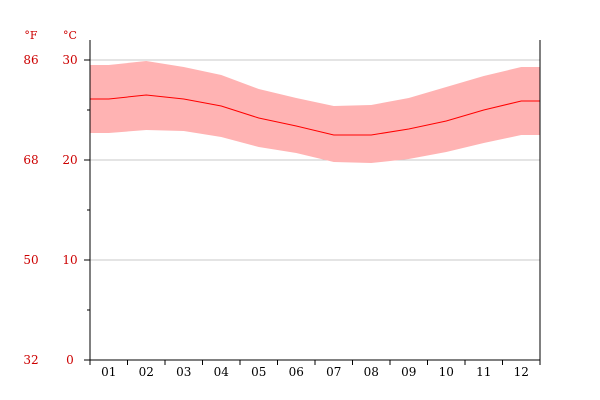 Image resolution: width=600 pixels, height=400 pixels. Describe the element at coordinates (483, 372) in the screenshot. I see `x-tick-label: 11` at that location.